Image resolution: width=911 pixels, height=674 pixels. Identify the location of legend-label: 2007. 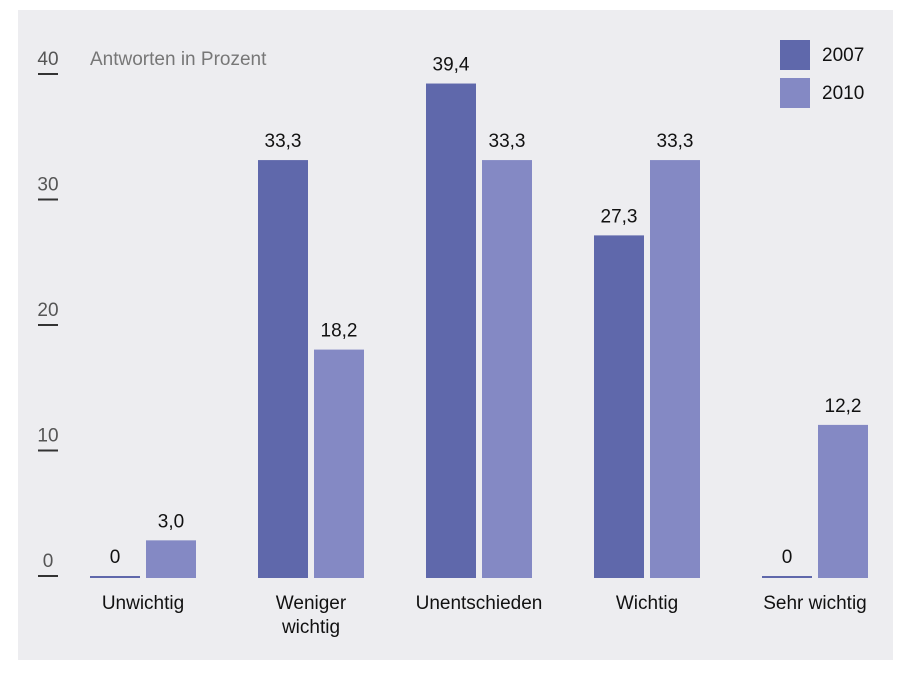
(843, 55).